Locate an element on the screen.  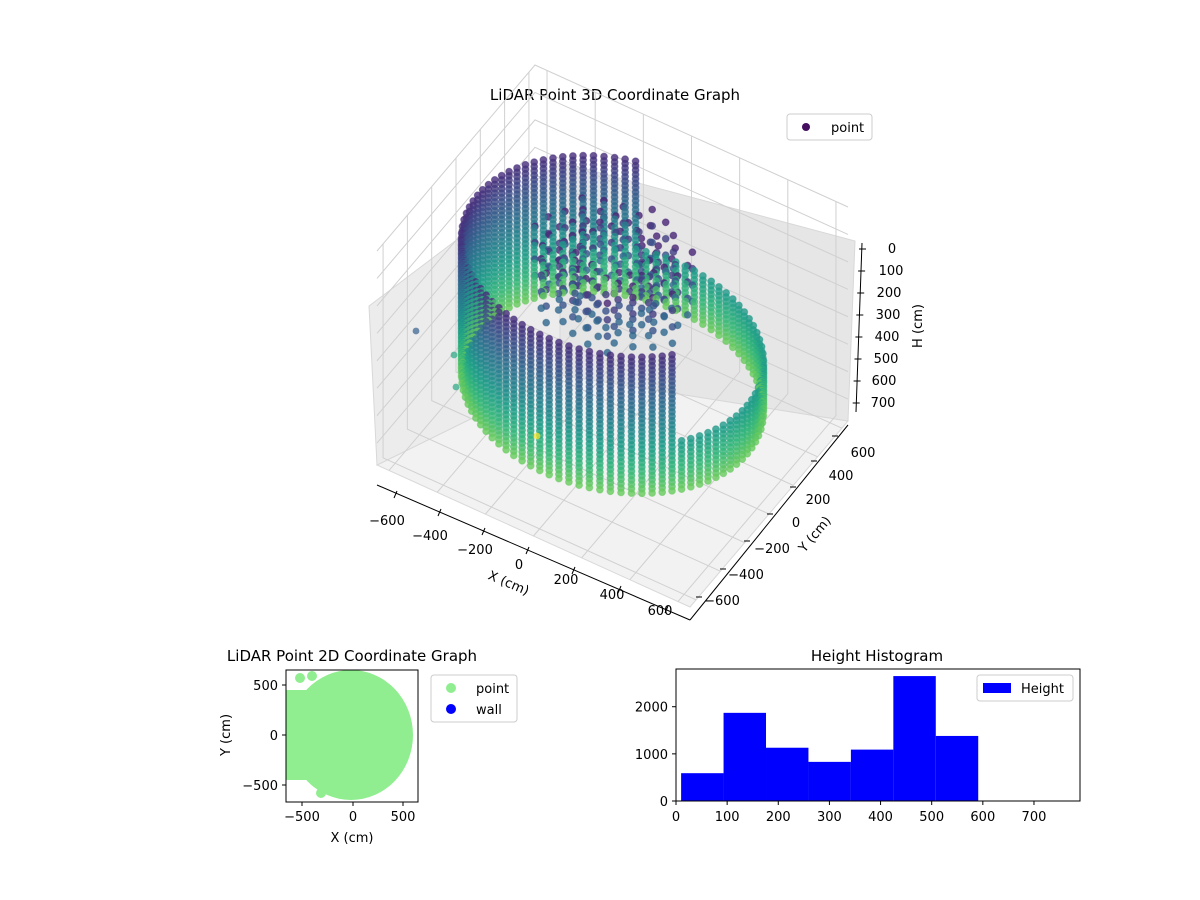
x-tick-labels: −600 −400 −200 0 200 400 600 is located at coordinates (520, 566).